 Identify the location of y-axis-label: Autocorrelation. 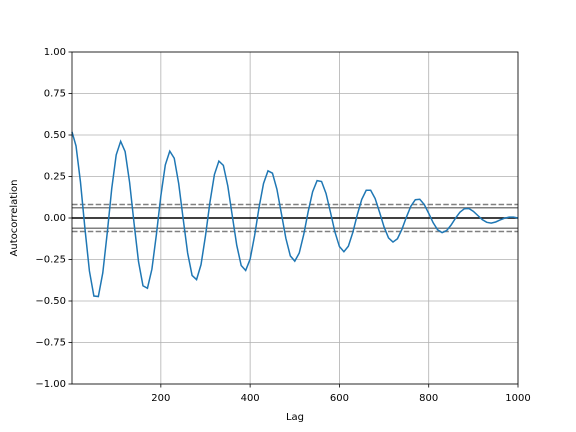
(14, 218).